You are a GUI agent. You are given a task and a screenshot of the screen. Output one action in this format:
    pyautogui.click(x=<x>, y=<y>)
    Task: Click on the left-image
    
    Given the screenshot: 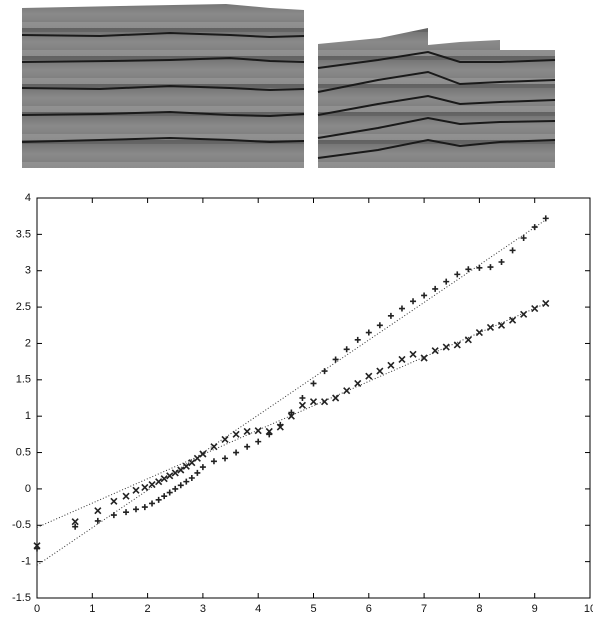 What is the action you would take?
    pyautogui.click(x=163, y=86)
    